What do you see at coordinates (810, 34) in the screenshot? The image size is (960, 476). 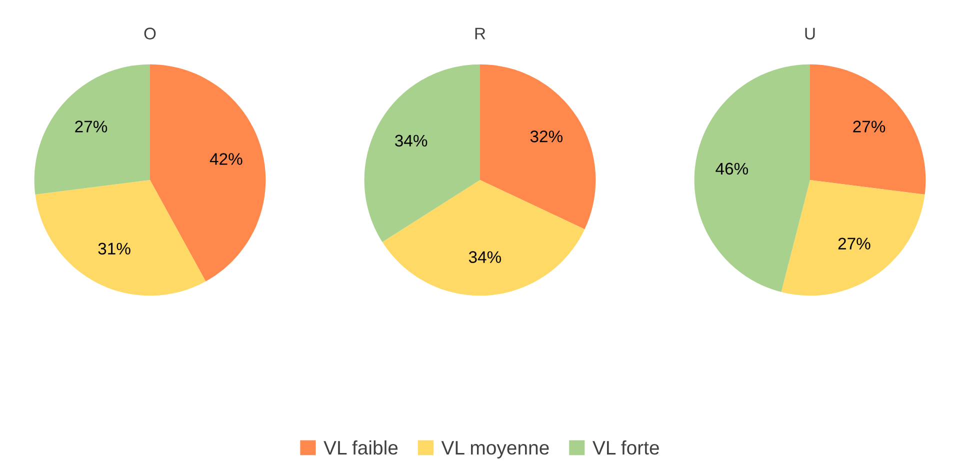 I see `chart-title: U` at bounding box center [810, 34].